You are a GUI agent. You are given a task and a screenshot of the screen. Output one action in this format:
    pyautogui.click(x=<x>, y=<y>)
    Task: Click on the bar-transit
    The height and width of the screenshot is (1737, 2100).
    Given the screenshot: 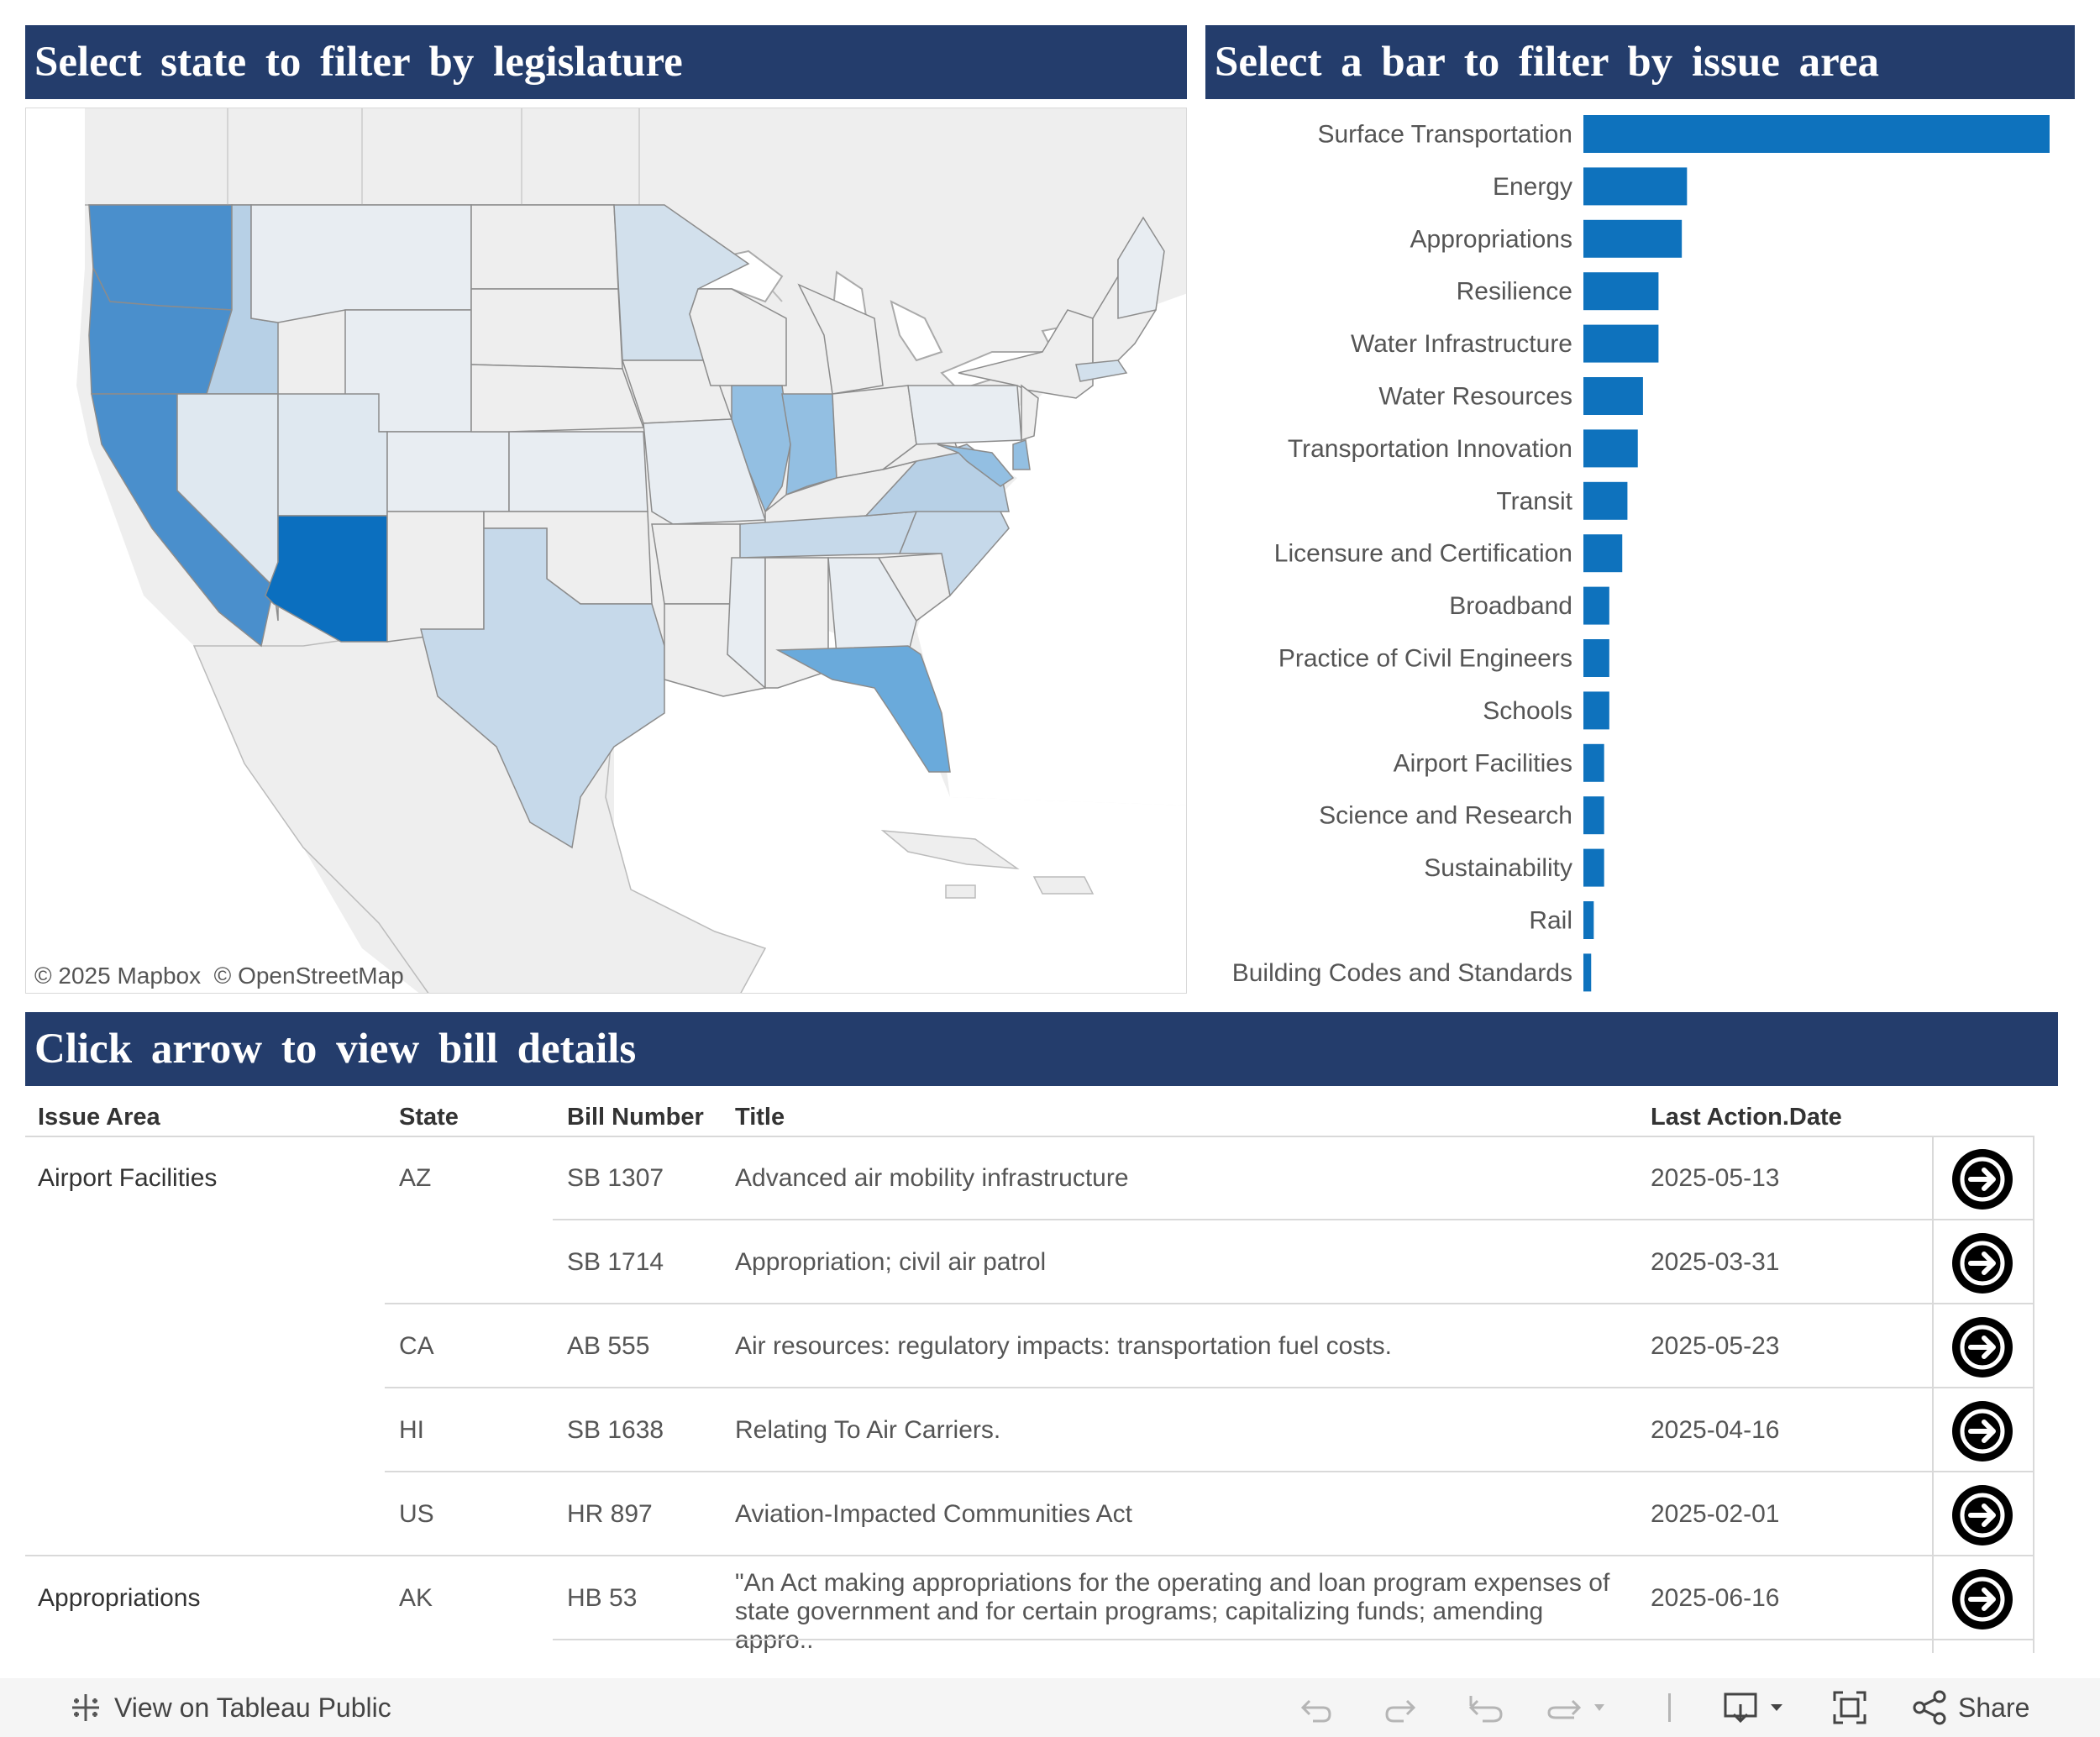 What is the action you would take?
    pyautogui.click(x=1605, y=500)
    